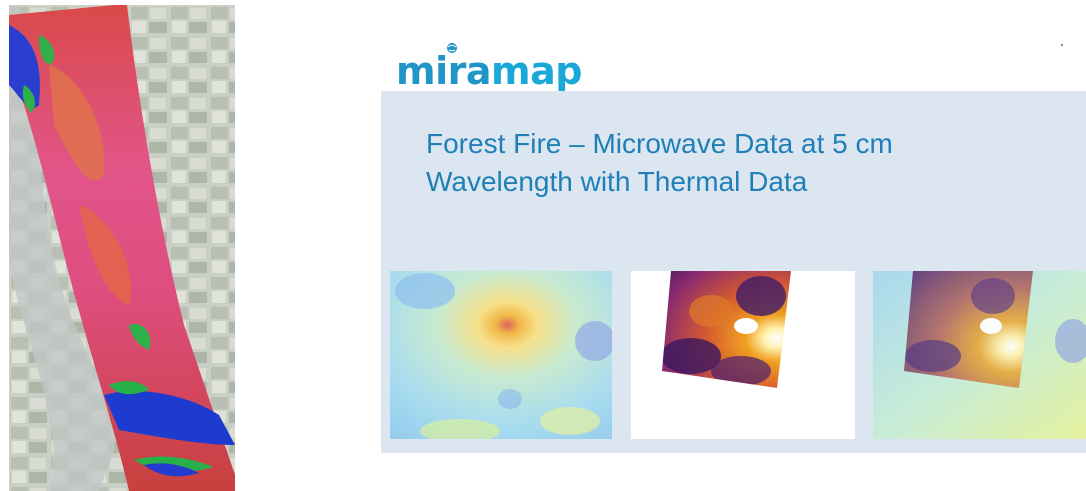 This screenshot has width=1086, height=491. What do you see at coordinates (743, 355) in the screenshot?
I see `thermal-data-image` at bounding box center [743, 355].